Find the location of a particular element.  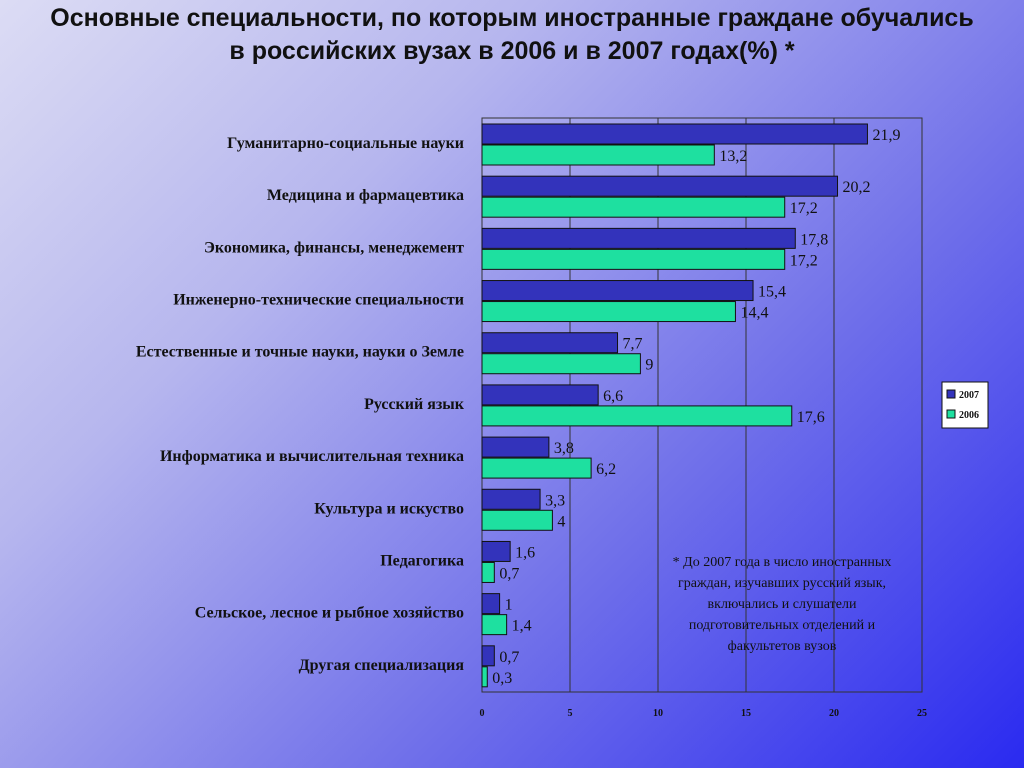

value-label-2007-6: 3,8 is located at coordinates (564, 448).